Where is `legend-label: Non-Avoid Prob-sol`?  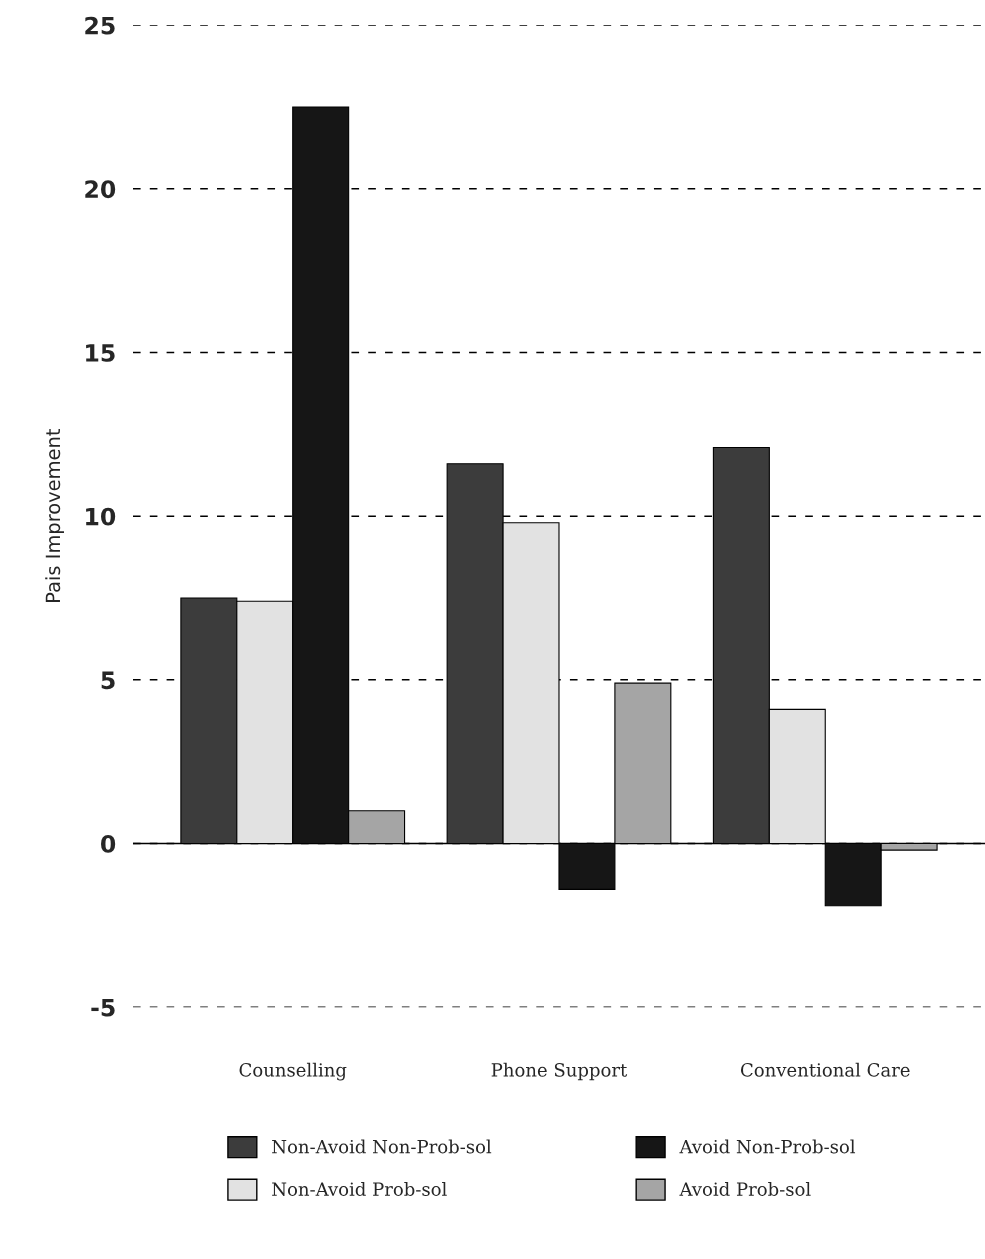 legend-label: Non-Avoid Prob-sol is located at coordinates (359, 1188).